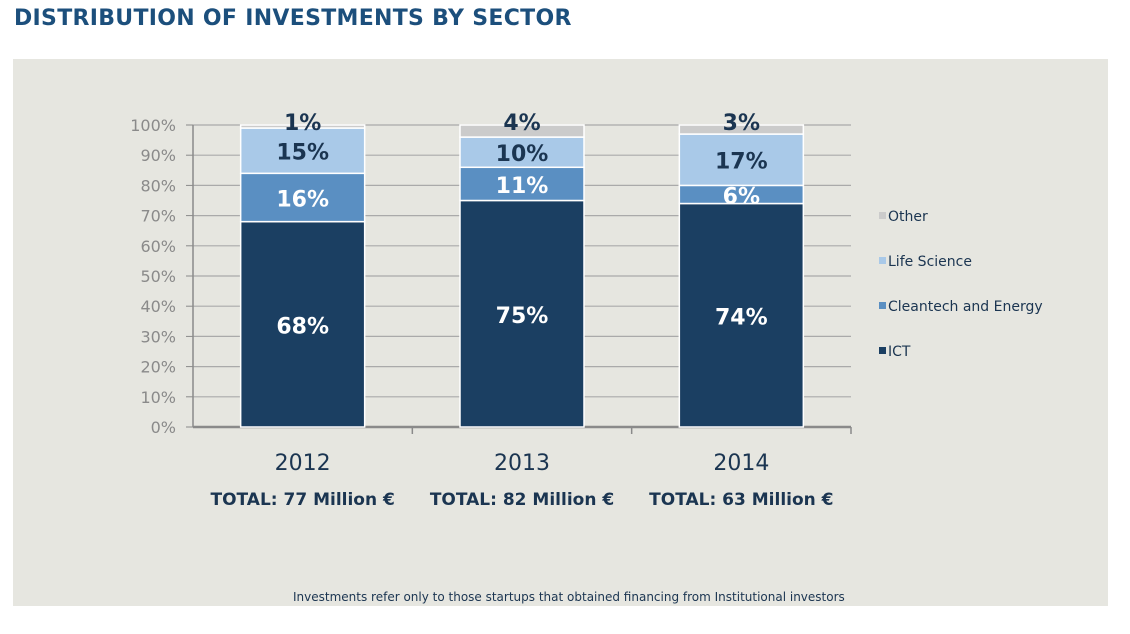  I want to click on y-tick-label: 30%, so click(158, 336).